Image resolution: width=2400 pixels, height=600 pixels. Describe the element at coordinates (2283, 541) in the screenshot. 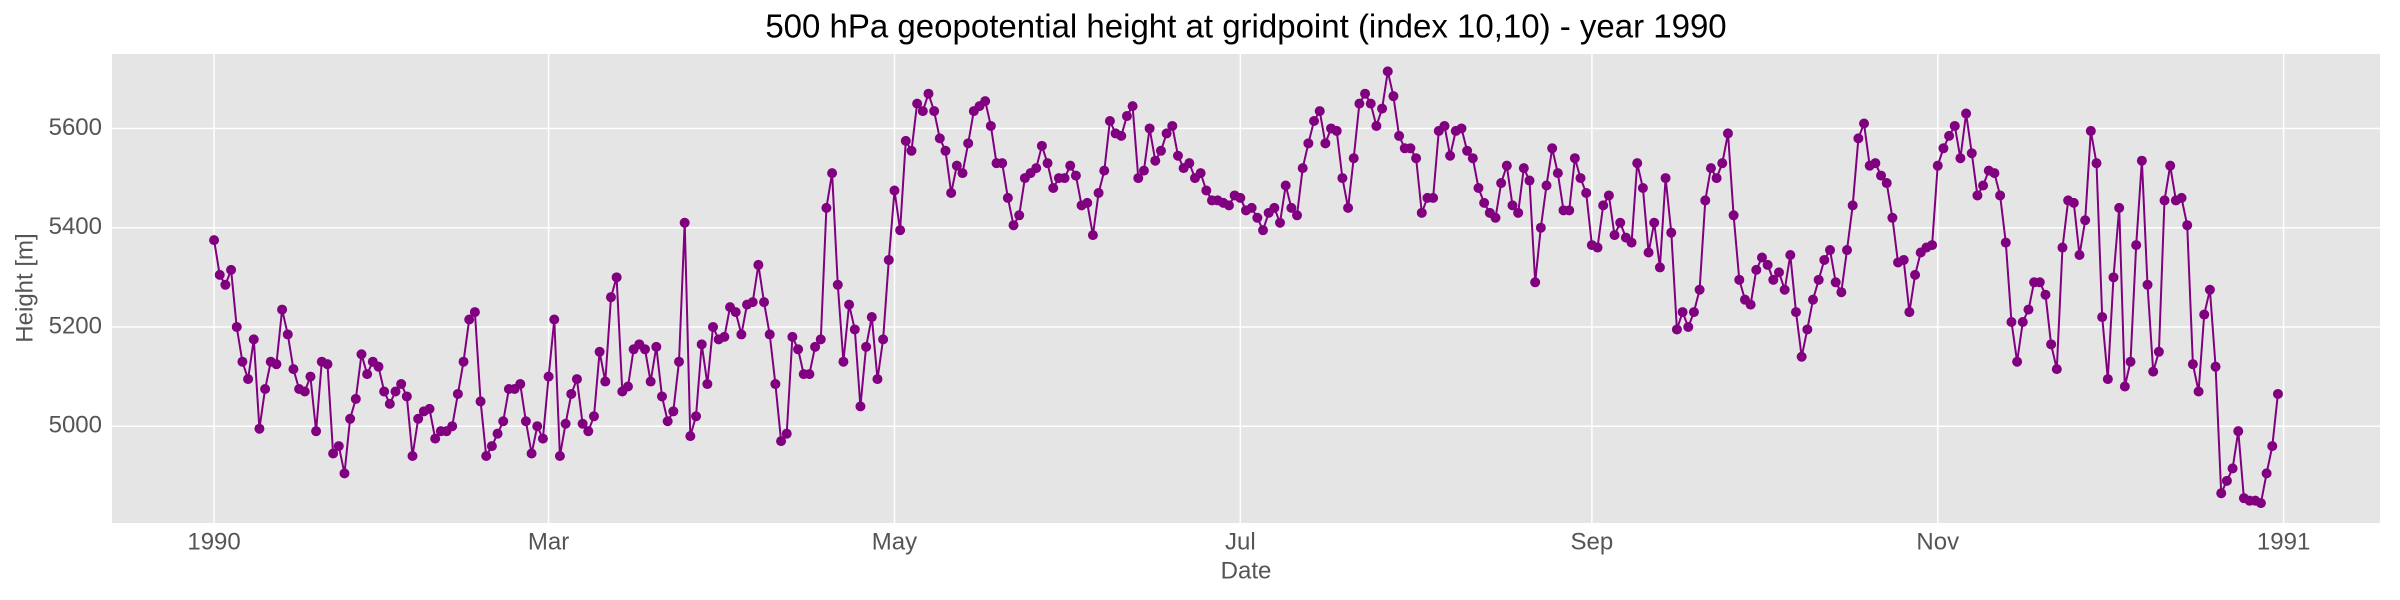

I see `x-tick-label: 1991` at that location.